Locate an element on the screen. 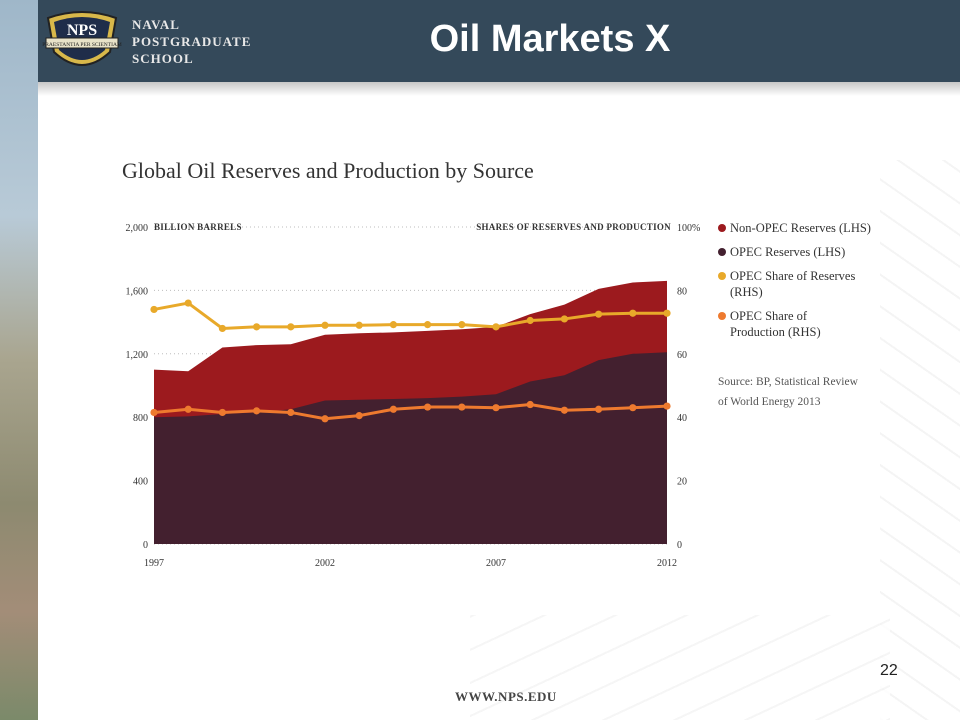  left-axis-tick-label: 2,000 is located at coordinates (137, 228).